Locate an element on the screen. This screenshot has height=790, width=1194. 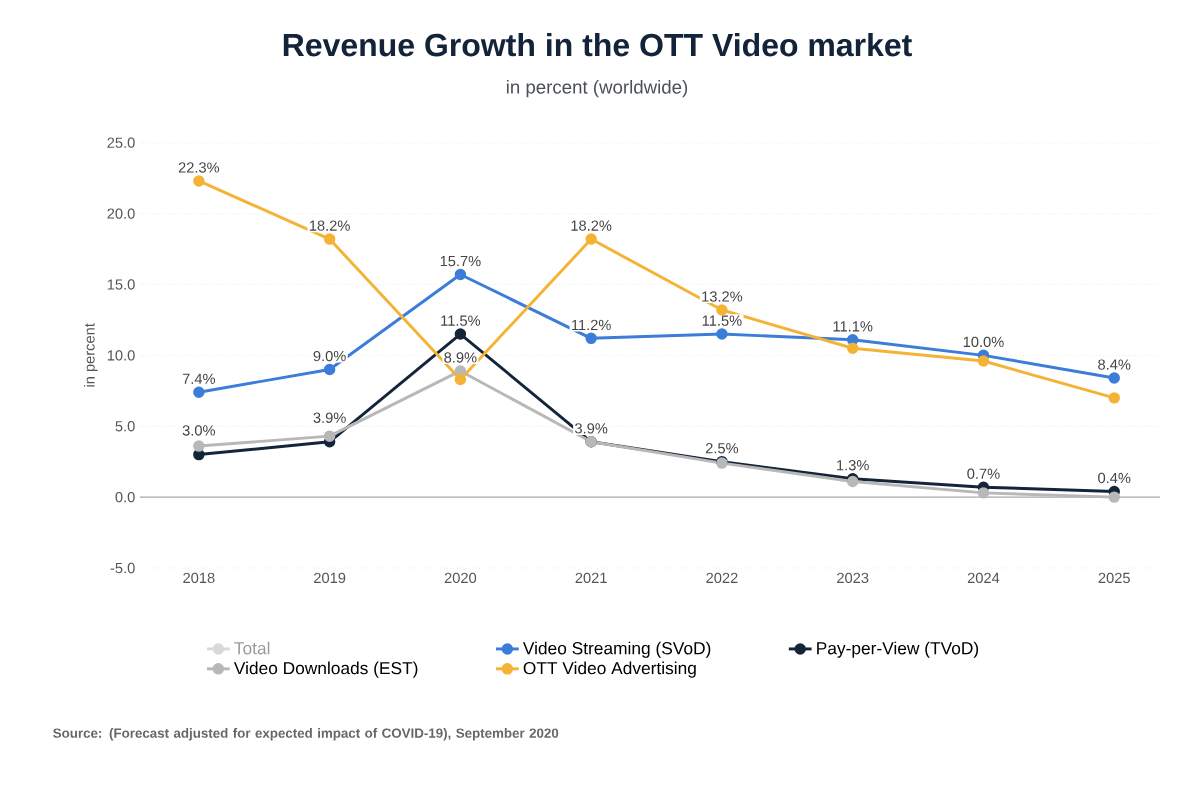
legend-label: OTT Video Advertising is located at coordinates (609, 669).